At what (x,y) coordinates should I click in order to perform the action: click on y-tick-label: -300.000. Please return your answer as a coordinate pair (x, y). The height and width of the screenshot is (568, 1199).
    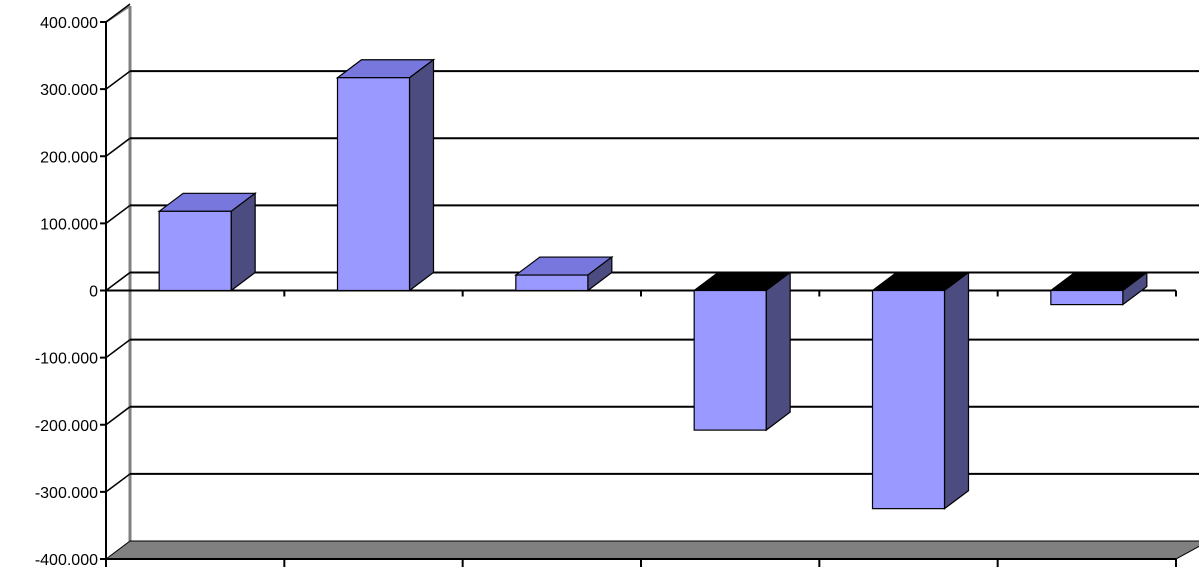
    Looking at the image, I should click on (66, 493).